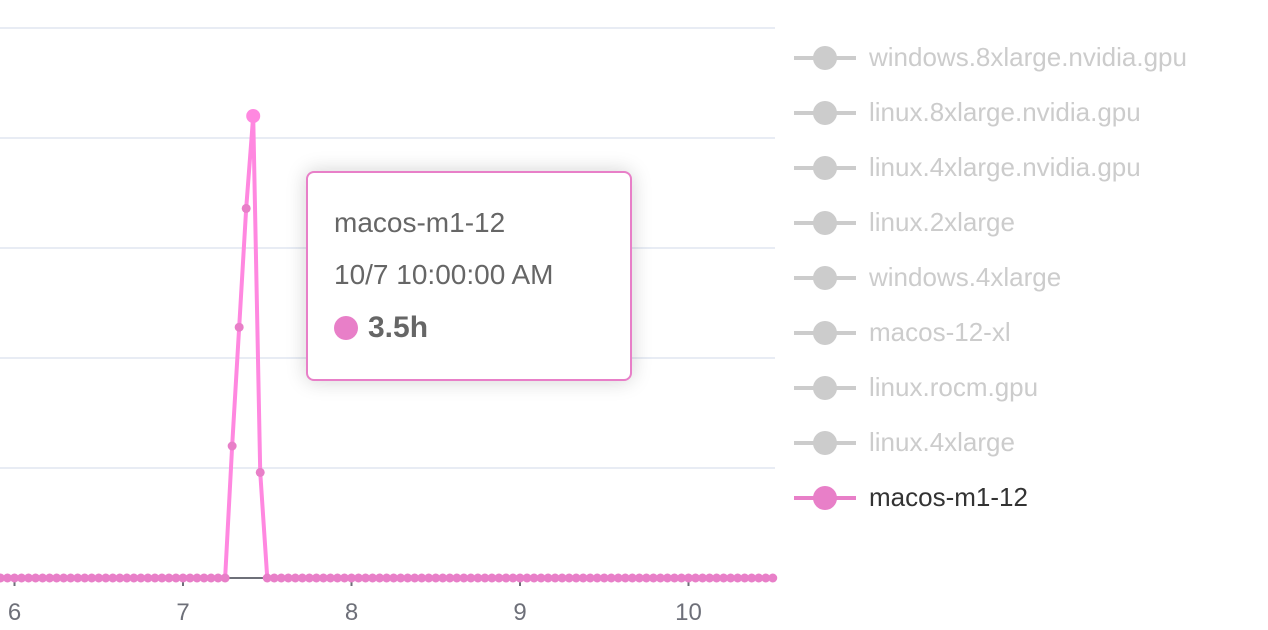 This screenshot has height=630, width=1268. What do you see at coordinates (351, 612) in the screenshot?
I see `x-tick-label: 8` at bounding box center [351, 612].